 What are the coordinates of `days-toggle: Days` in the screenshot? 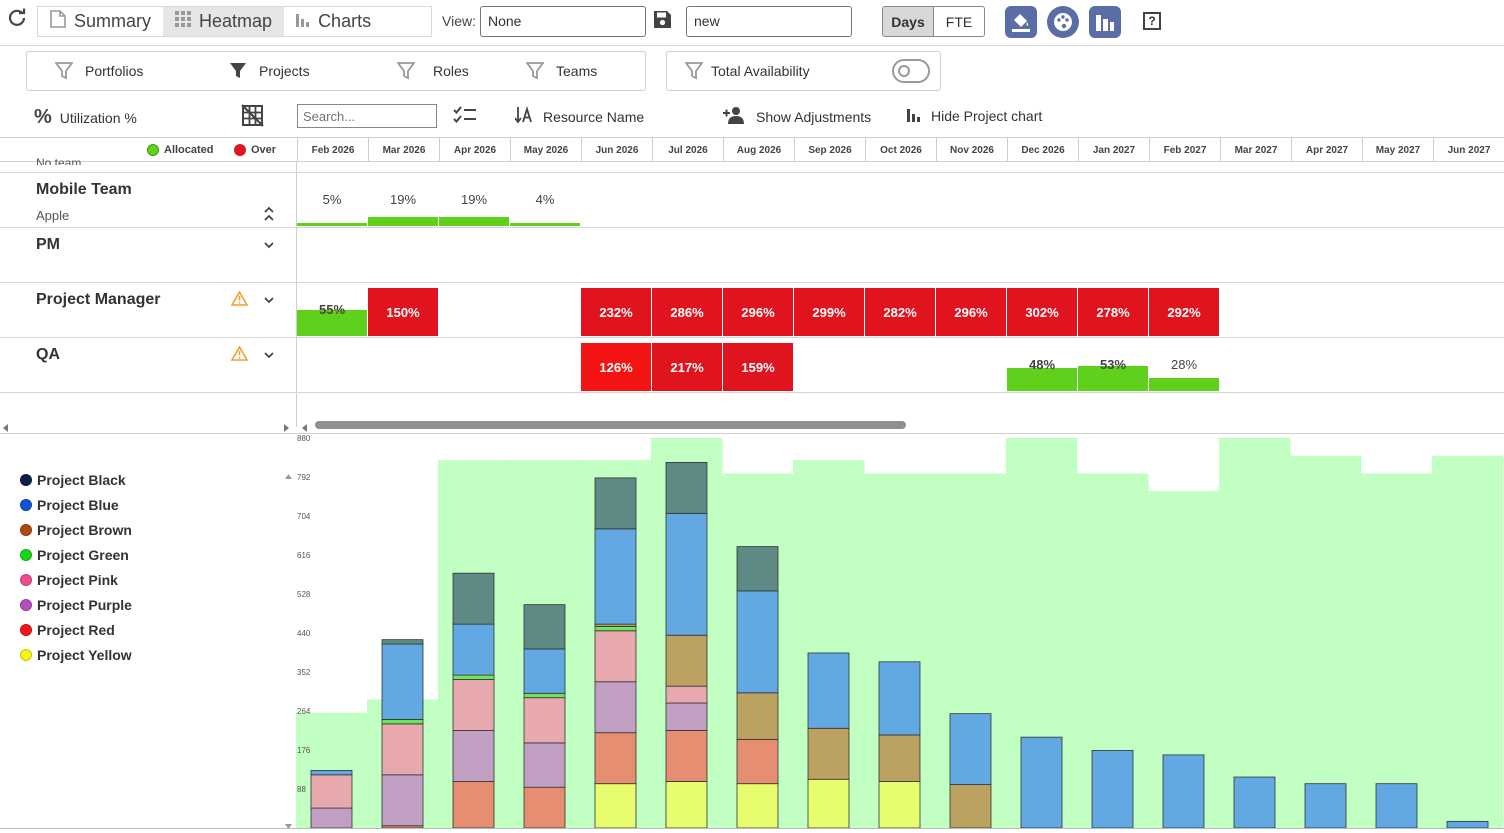 It's located at (908, 21).